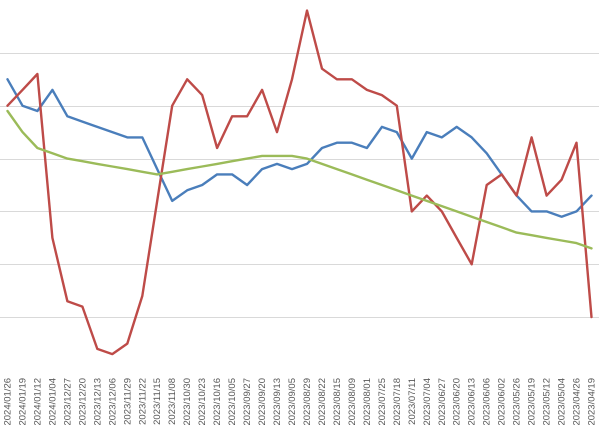  Describe the element at coordinates (37, 402) in the screenshot. I see `x-tick-label: 2024/01/12` at that location.